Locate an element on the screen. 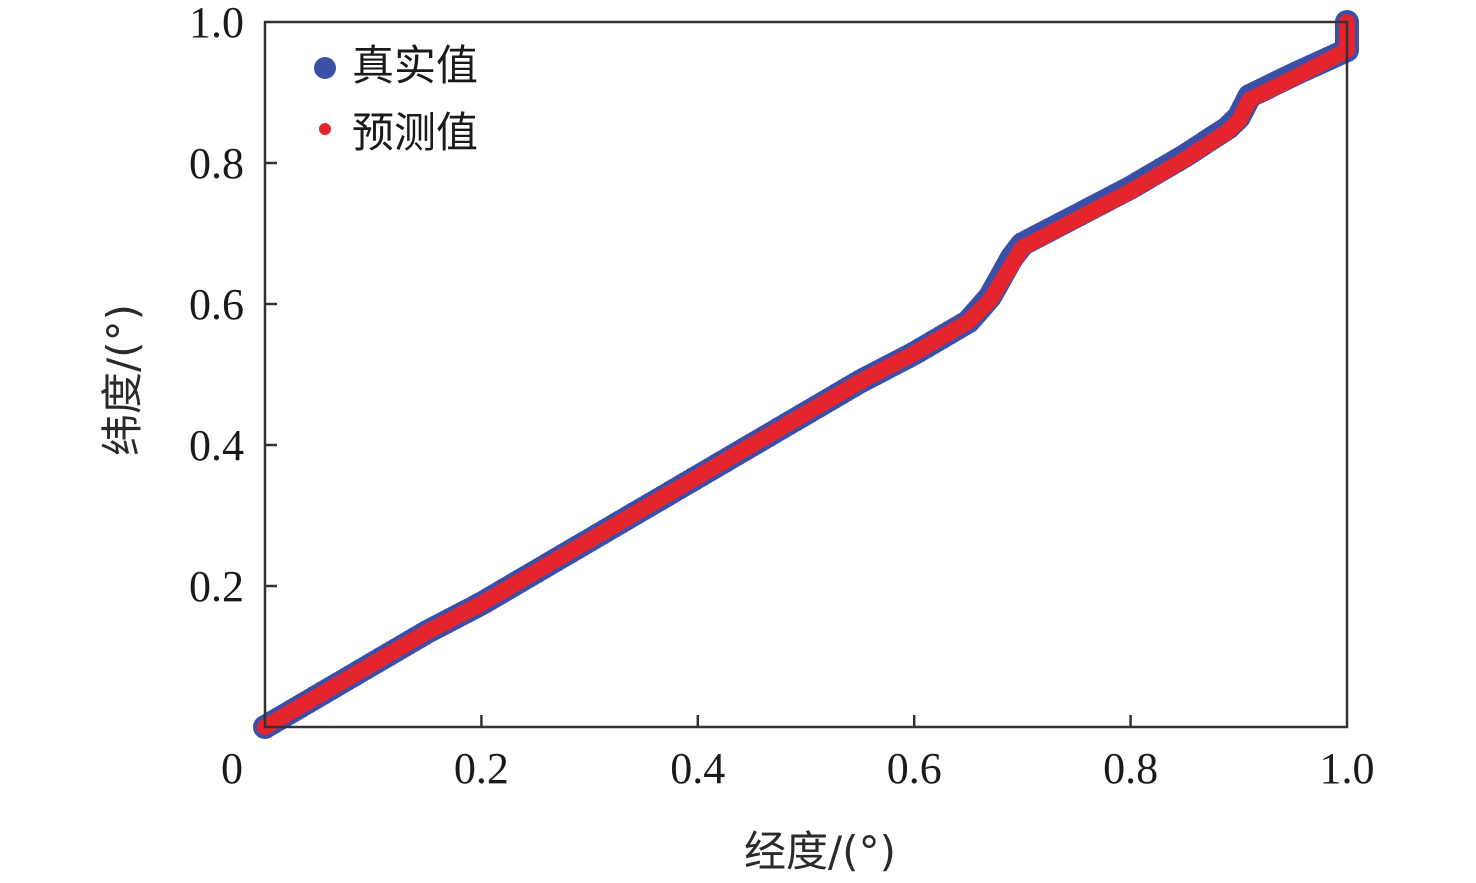 The image size is (1476, 883). y-tick-label: 0.6 is located at coordinates (216, 304).